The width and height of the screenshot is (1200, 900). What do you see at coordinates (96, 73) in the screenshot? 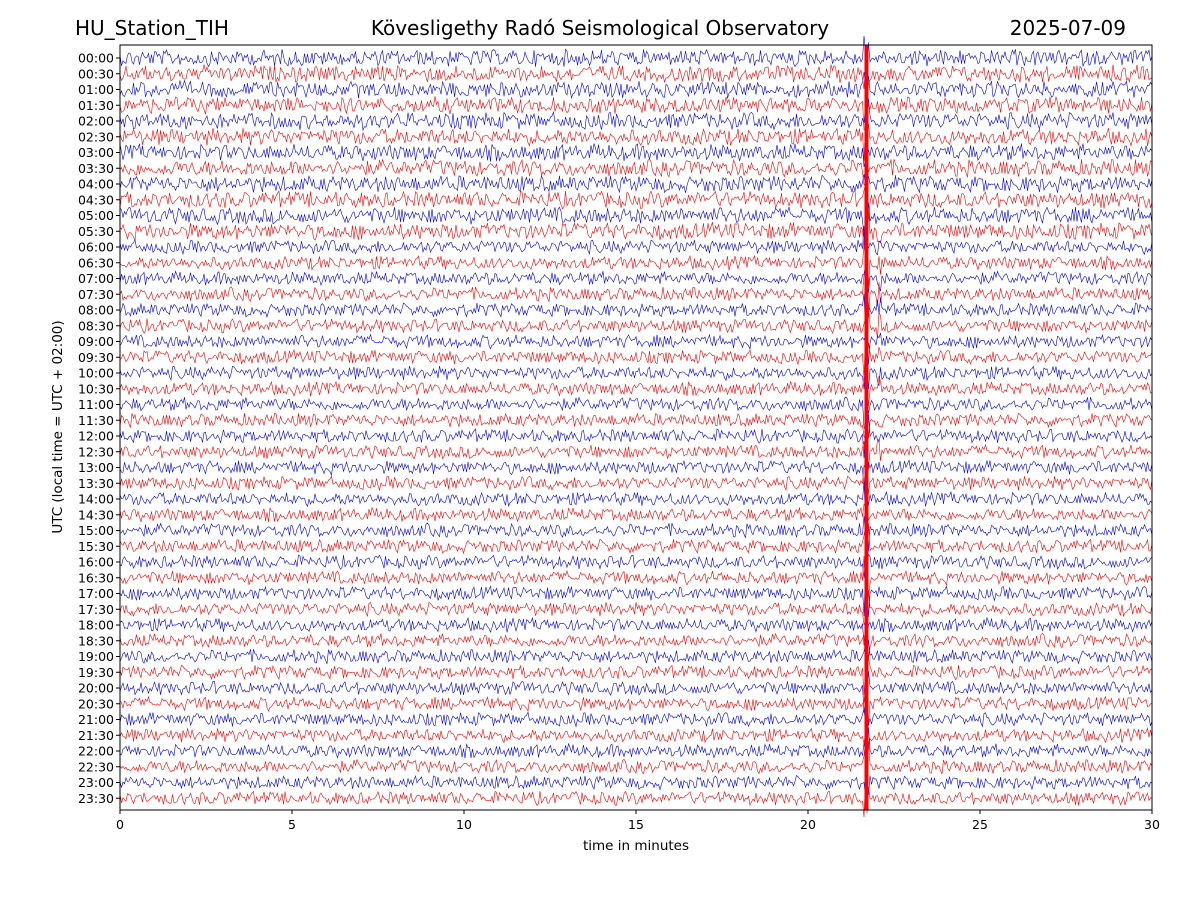
I see `y-tick-label: 00:30` at bounding box center [96, 73].